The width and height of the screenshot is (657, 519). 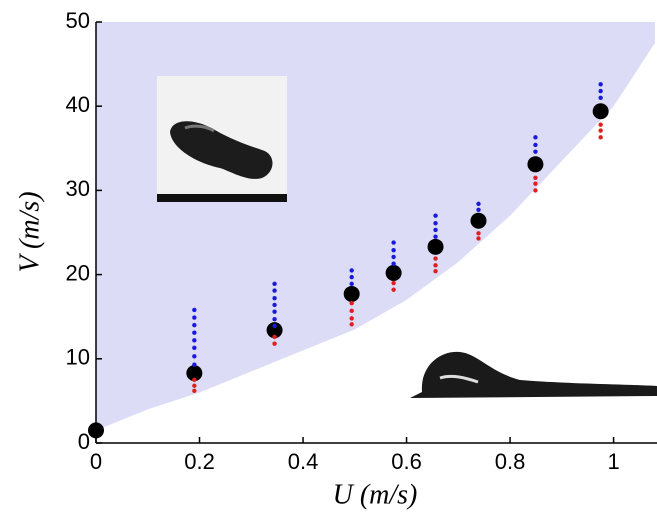 What do you see at coordinates (510, 461) in the screenshot?
I see `x-tick-label: 0.8` at bounding box center [510, 461].